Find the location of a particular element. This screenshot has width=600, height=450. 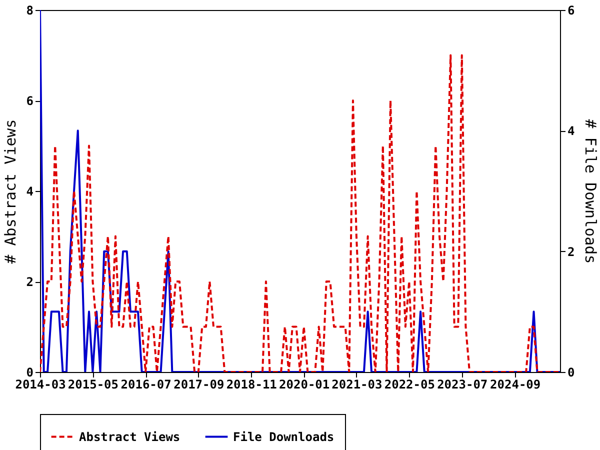

y2-tick-label: 4 is located at coordinates (571, 131).